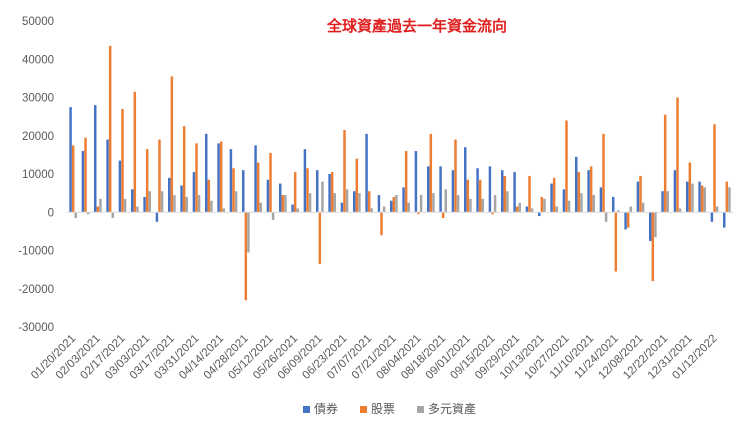 Image resolution: width=750 pixels, height=432 pixels. What do you see at coordinates (36, 290) in the screenshot?
I see `y-tick-label: -20000` at bounding box center [36, 290].